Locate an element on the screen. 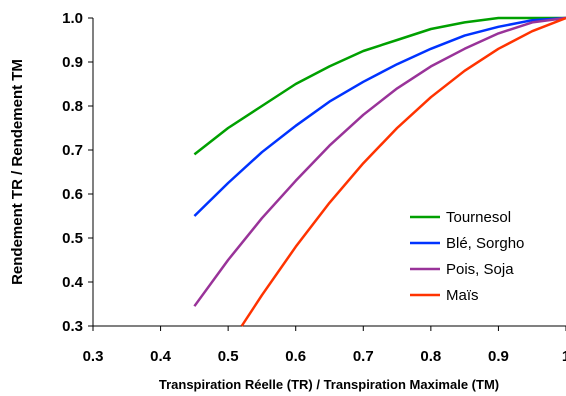 Image resolution: width=566 pixels, height=396 pixels. x-tick-label: 0.5 is located at coordinates (228, 356).